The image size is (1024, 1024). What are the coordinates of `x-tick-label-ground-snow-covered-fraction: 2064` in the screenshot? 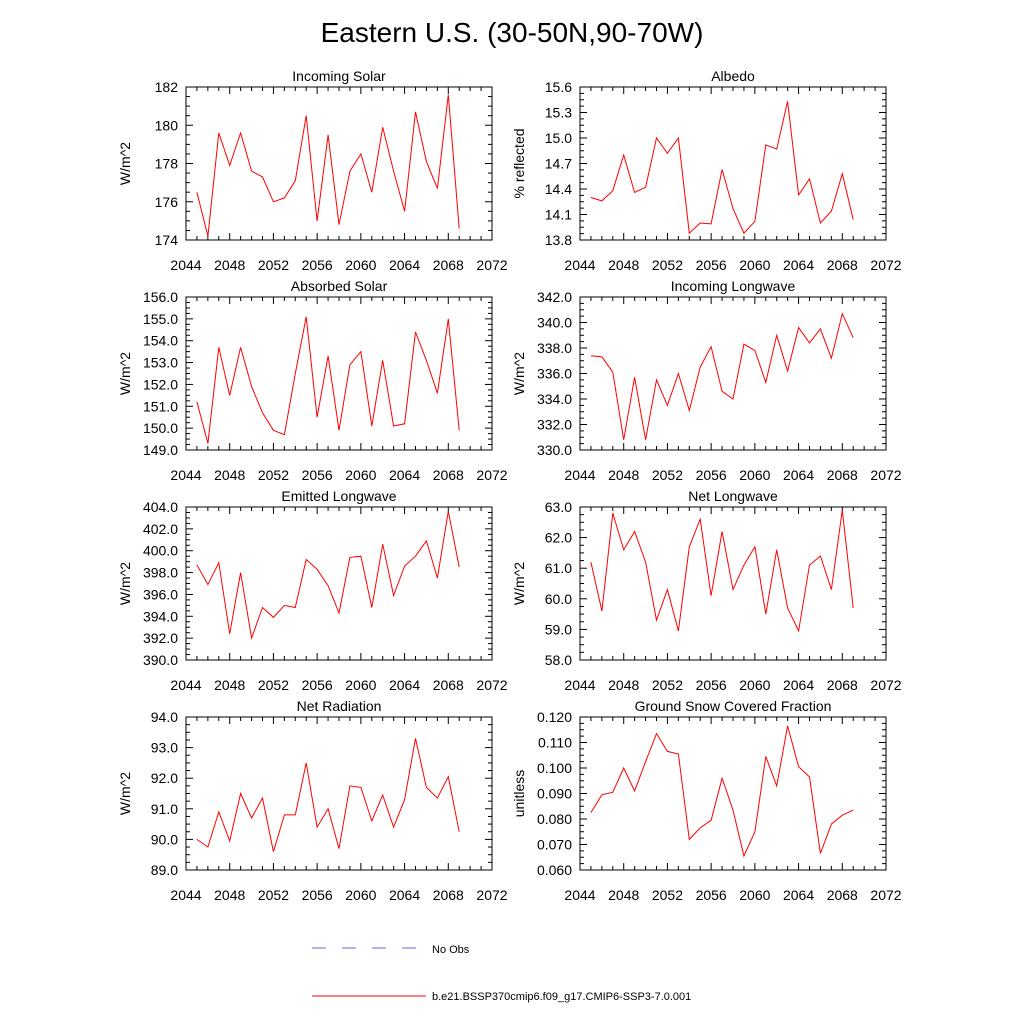 It's located at (798, 895).